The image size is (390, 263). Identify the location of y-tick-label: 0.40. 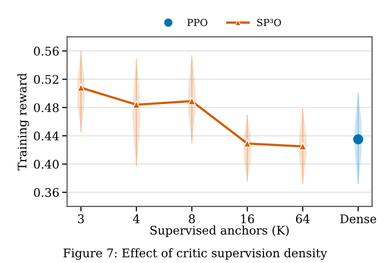
(46, 164).